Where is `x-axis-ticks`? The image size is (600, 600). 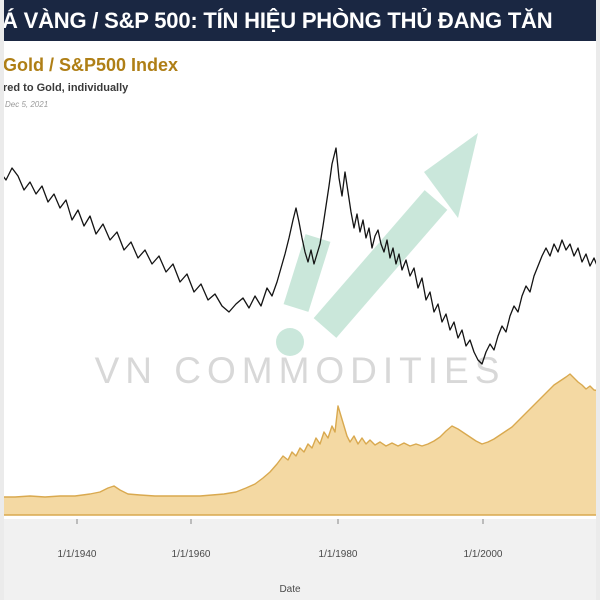
x-axis-ticks is located at coordinates (280, 521).